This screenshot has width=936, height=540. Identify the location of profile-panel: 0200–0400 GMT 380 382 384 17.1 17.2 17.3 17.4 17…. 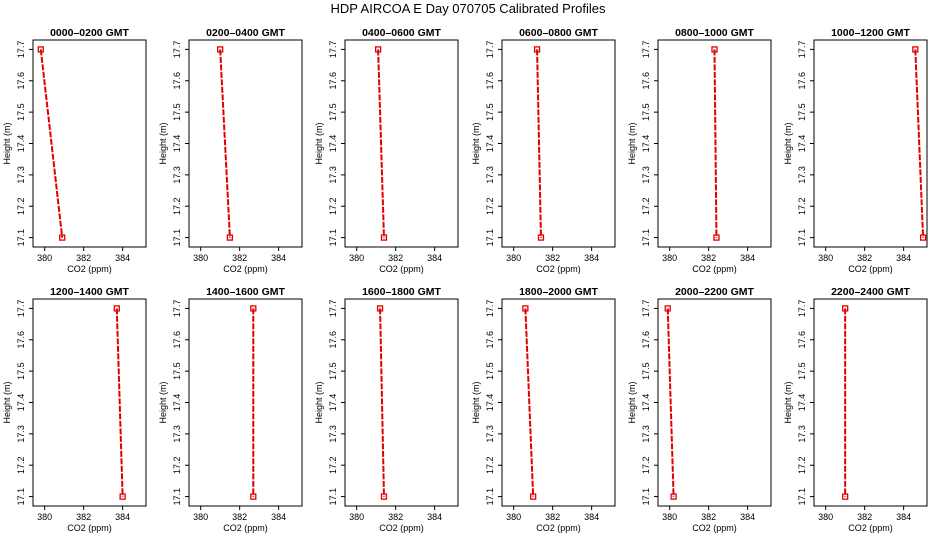
(230, 150).